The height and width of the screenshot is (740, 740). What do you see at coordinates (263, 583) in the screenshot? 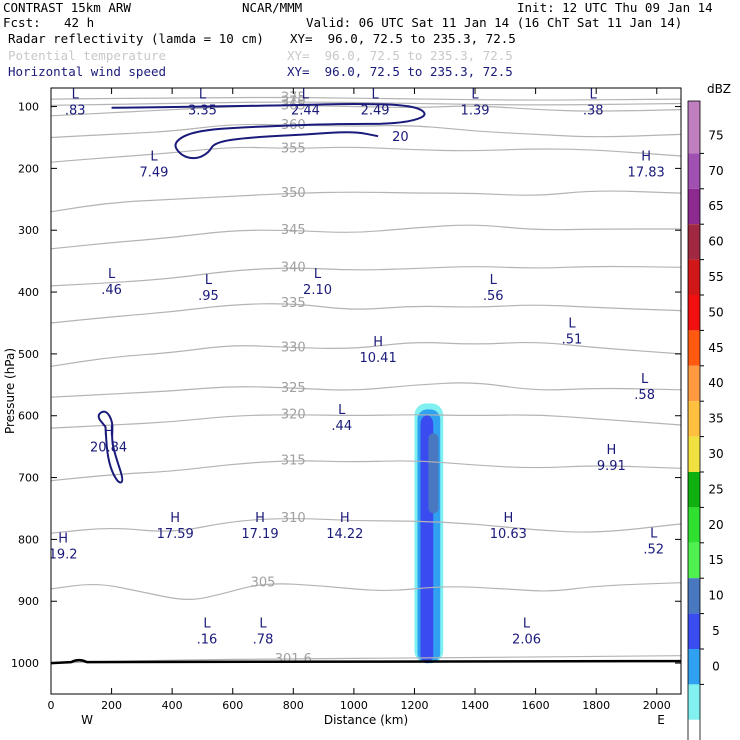
I see `theta-label-305: 305` at bounding box center [263, 583].